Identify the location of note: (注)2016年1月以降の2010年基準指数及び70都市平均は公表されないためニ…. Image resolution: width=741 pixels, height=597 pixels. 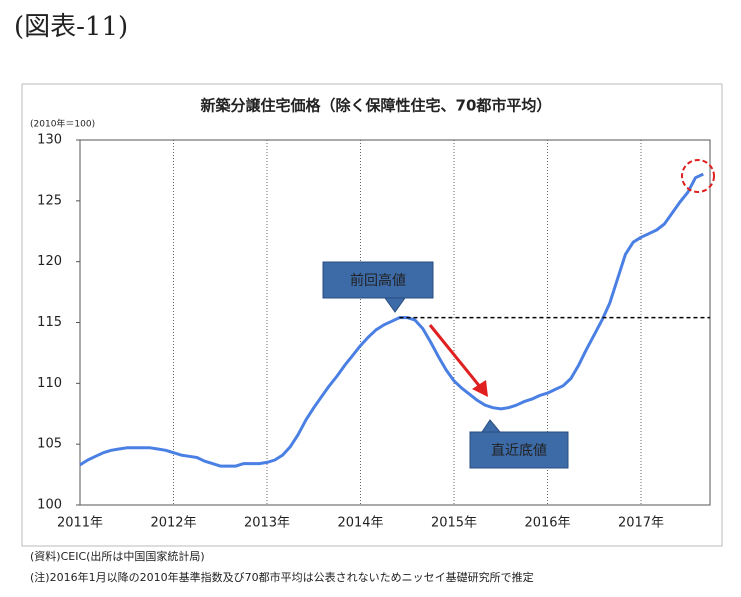
(282, 577).